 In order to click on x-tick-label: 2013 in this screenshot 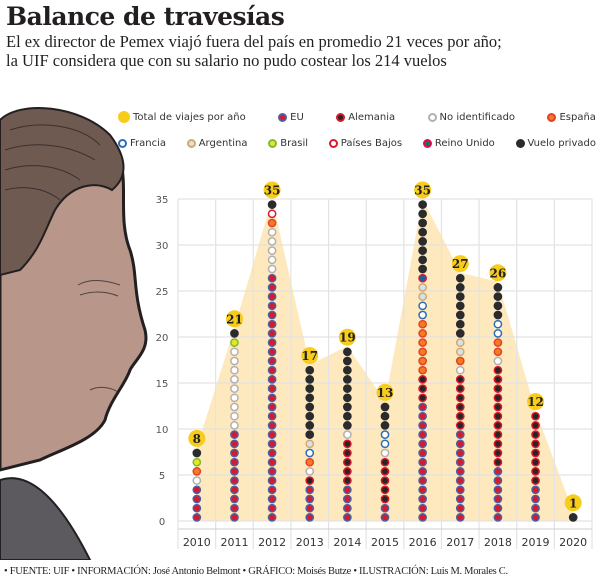, I will do `click(310, 542)`.